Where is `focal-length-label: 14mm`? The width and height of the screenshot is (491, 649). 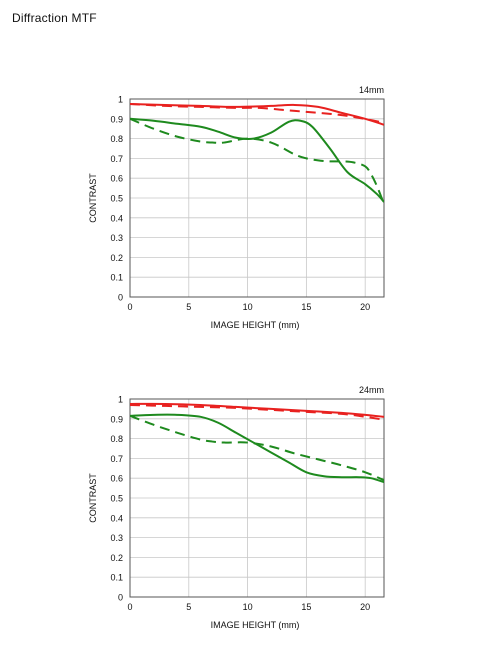 focal-length-label: 14mm is located at coordinates (371, 90).